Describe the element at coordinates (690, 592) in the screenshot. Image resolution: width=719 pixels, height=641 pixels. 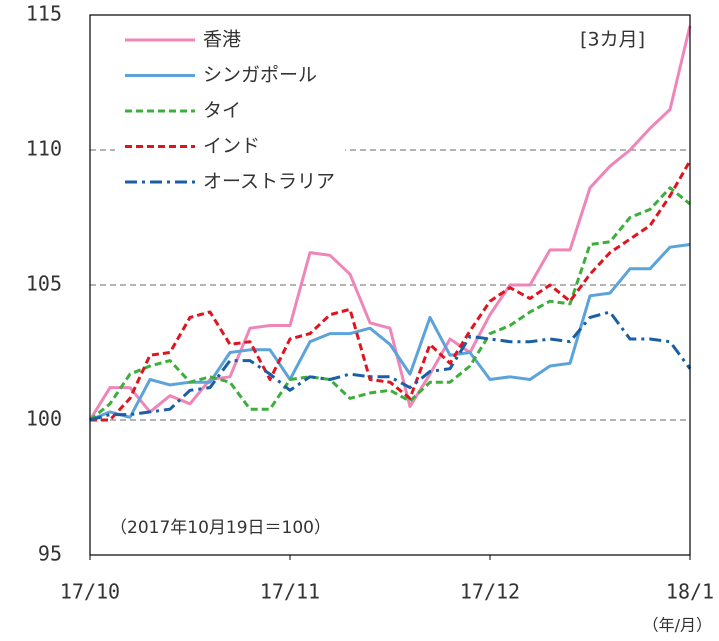
I see `x-tick-label: 18/1` at that location.